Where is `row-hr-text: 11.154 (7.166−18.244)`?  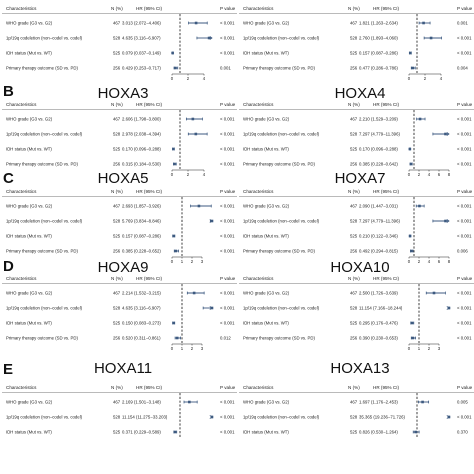
row-hr-text: 11.154 (7.166−18.244) is located at coordinates (381, 308).